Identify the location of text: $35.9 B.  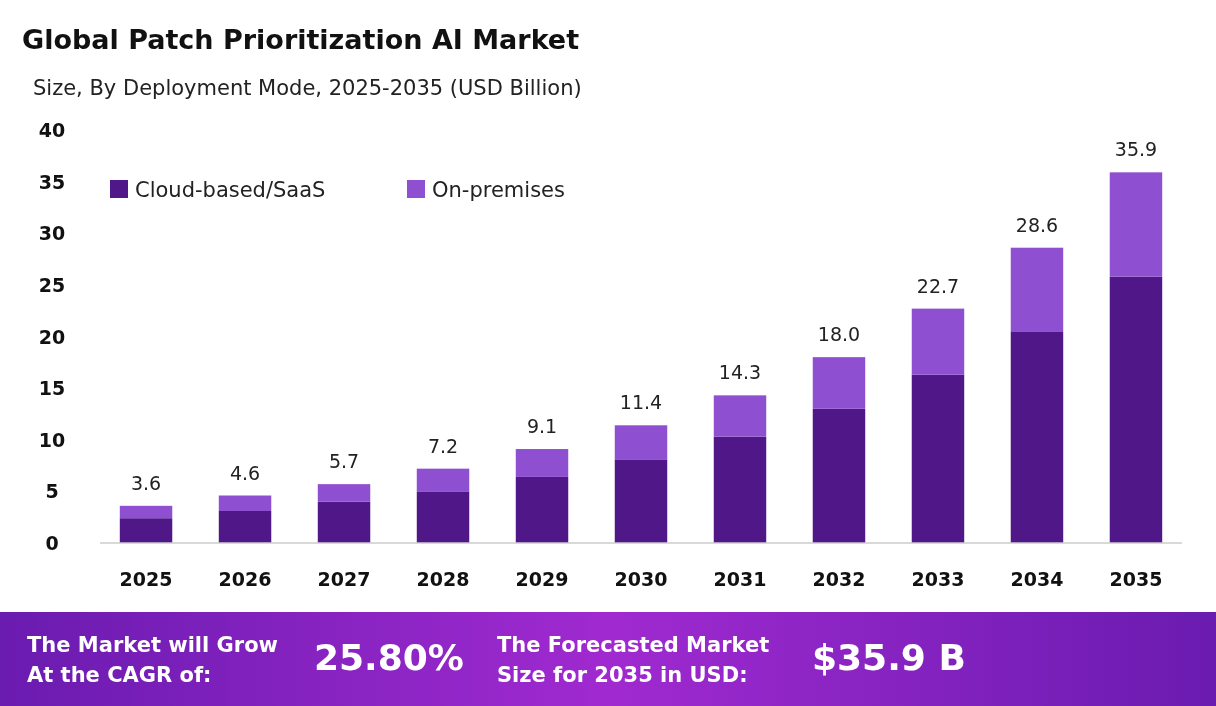
(889, 657).